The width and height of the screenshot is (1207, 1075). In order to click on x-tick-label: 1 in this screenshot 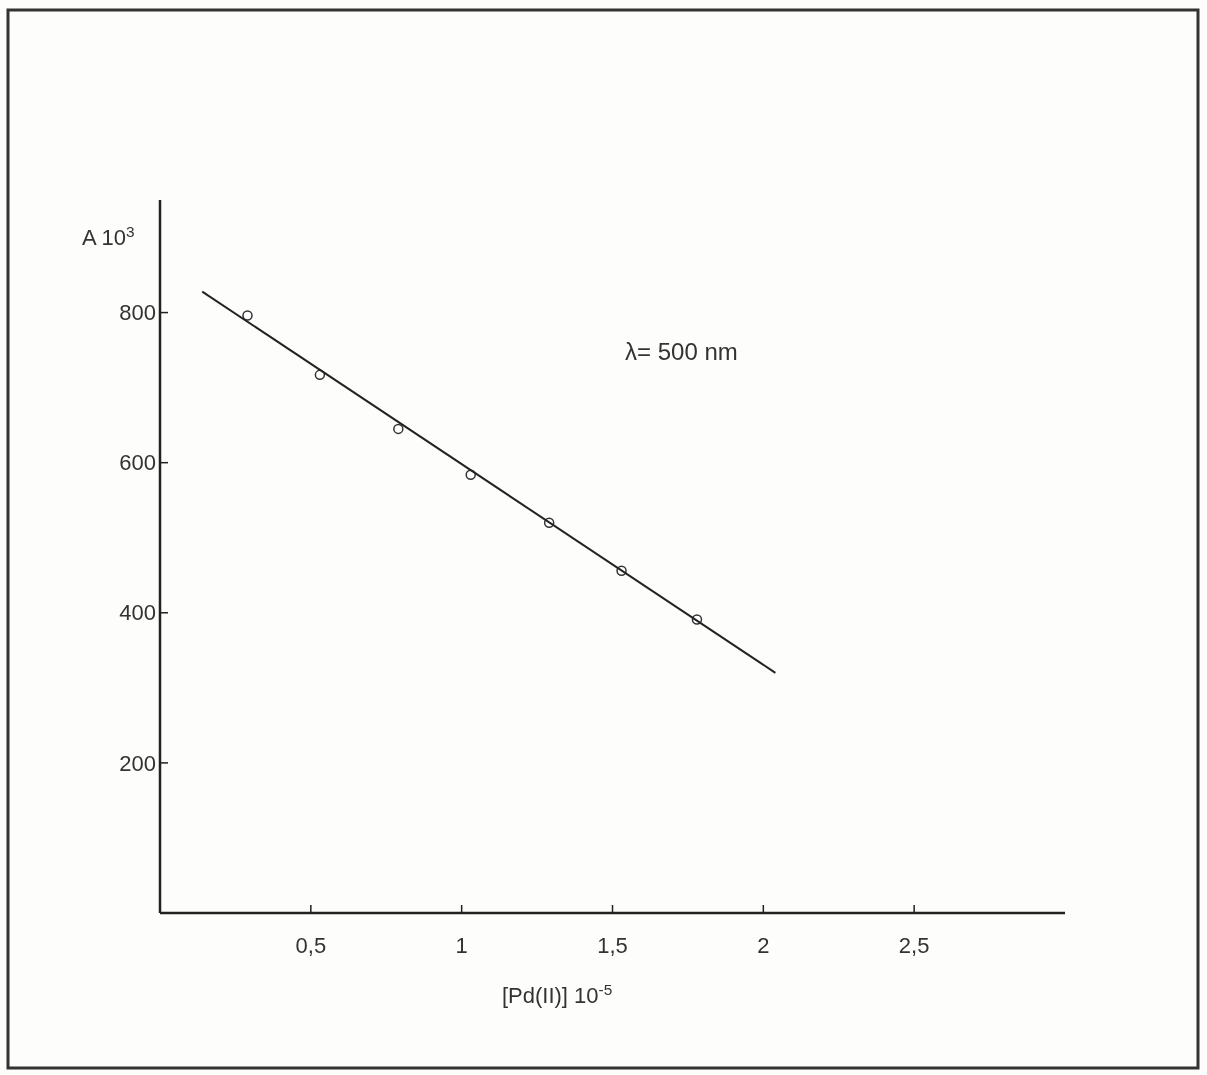, I will do `click(461, 945)`.